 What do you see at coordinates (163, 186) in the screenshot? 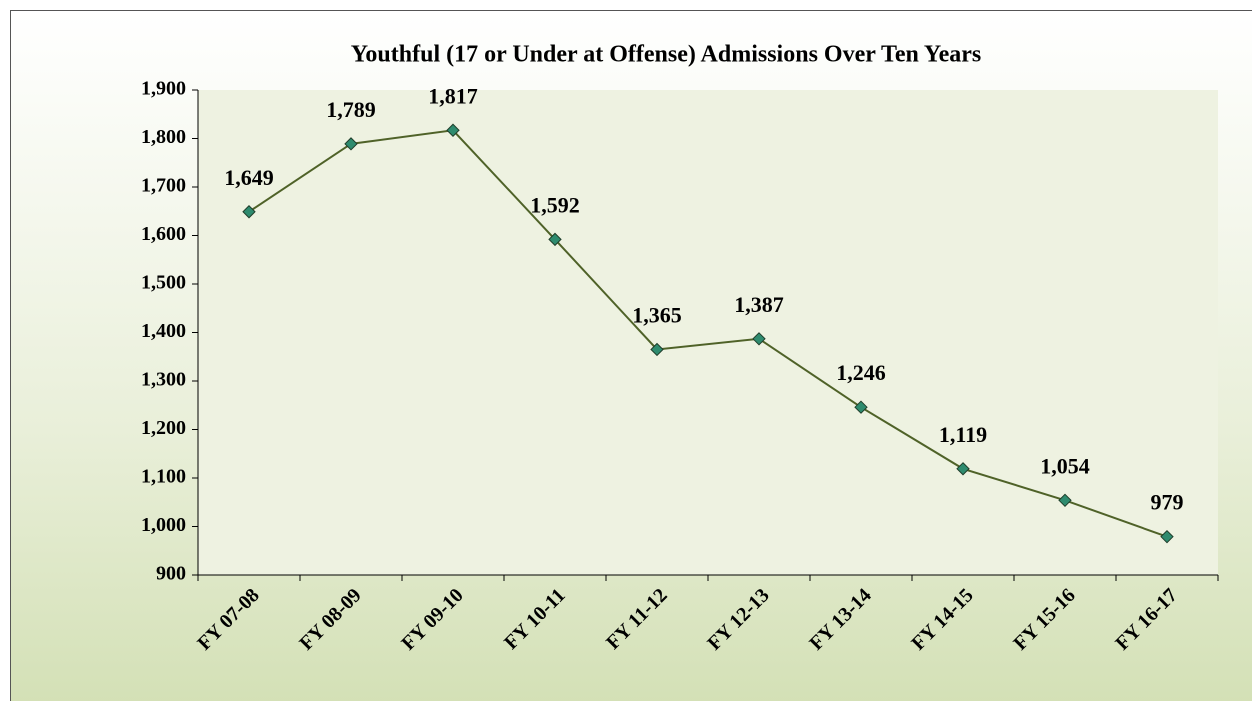
I see `y-tick-label: 1,700` at bounding box center [163, 186].